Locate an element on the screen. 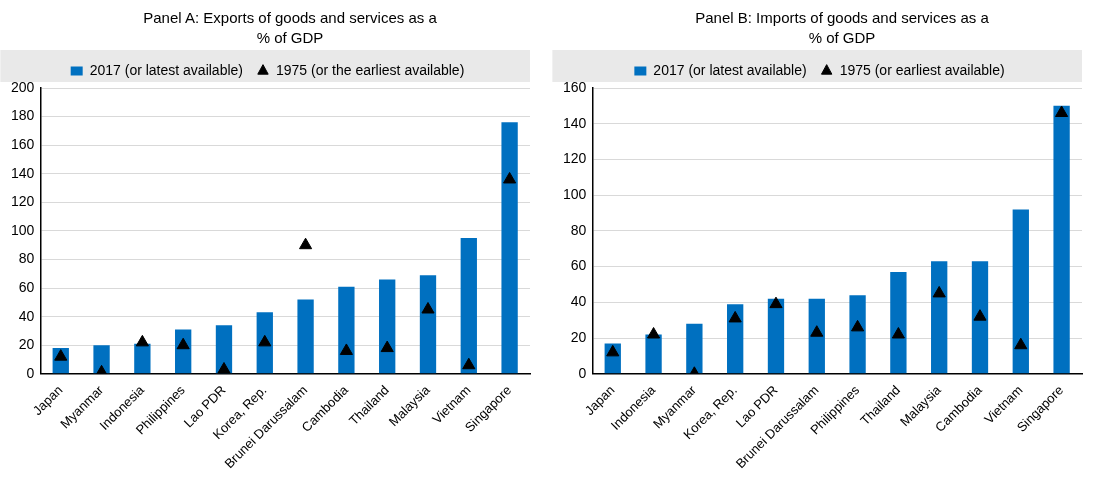 The width and height of the screenshot is (1105, 483). chart-title: Panel B: Imports of goods and services as a % of GDP is located at coordinates (842, 28).